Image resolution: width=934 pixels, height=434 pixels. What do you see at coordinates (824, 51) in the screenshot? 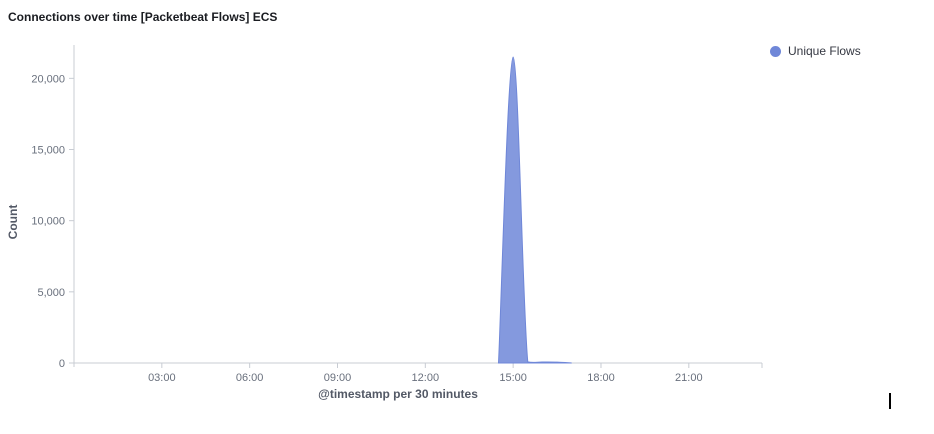
I see `legend-label: Unique Flows` at bounding box center [824, 51].